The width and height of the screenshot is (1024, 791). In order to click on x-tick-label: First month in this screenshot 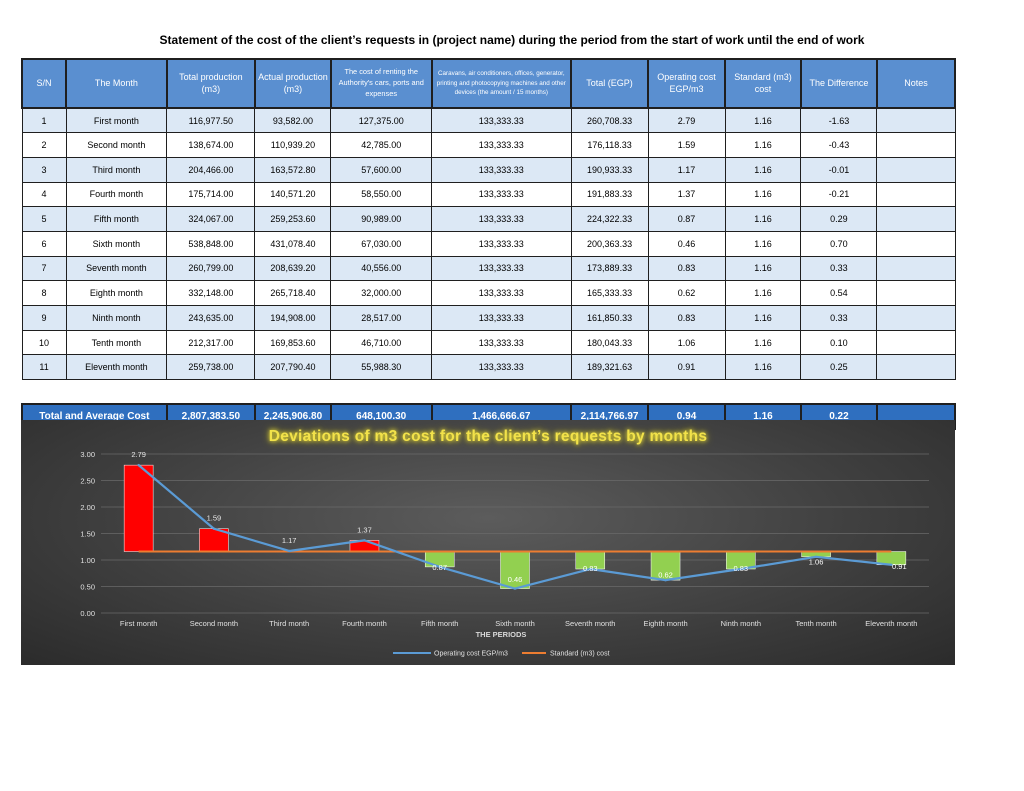, I will do `click(139, 623)`.